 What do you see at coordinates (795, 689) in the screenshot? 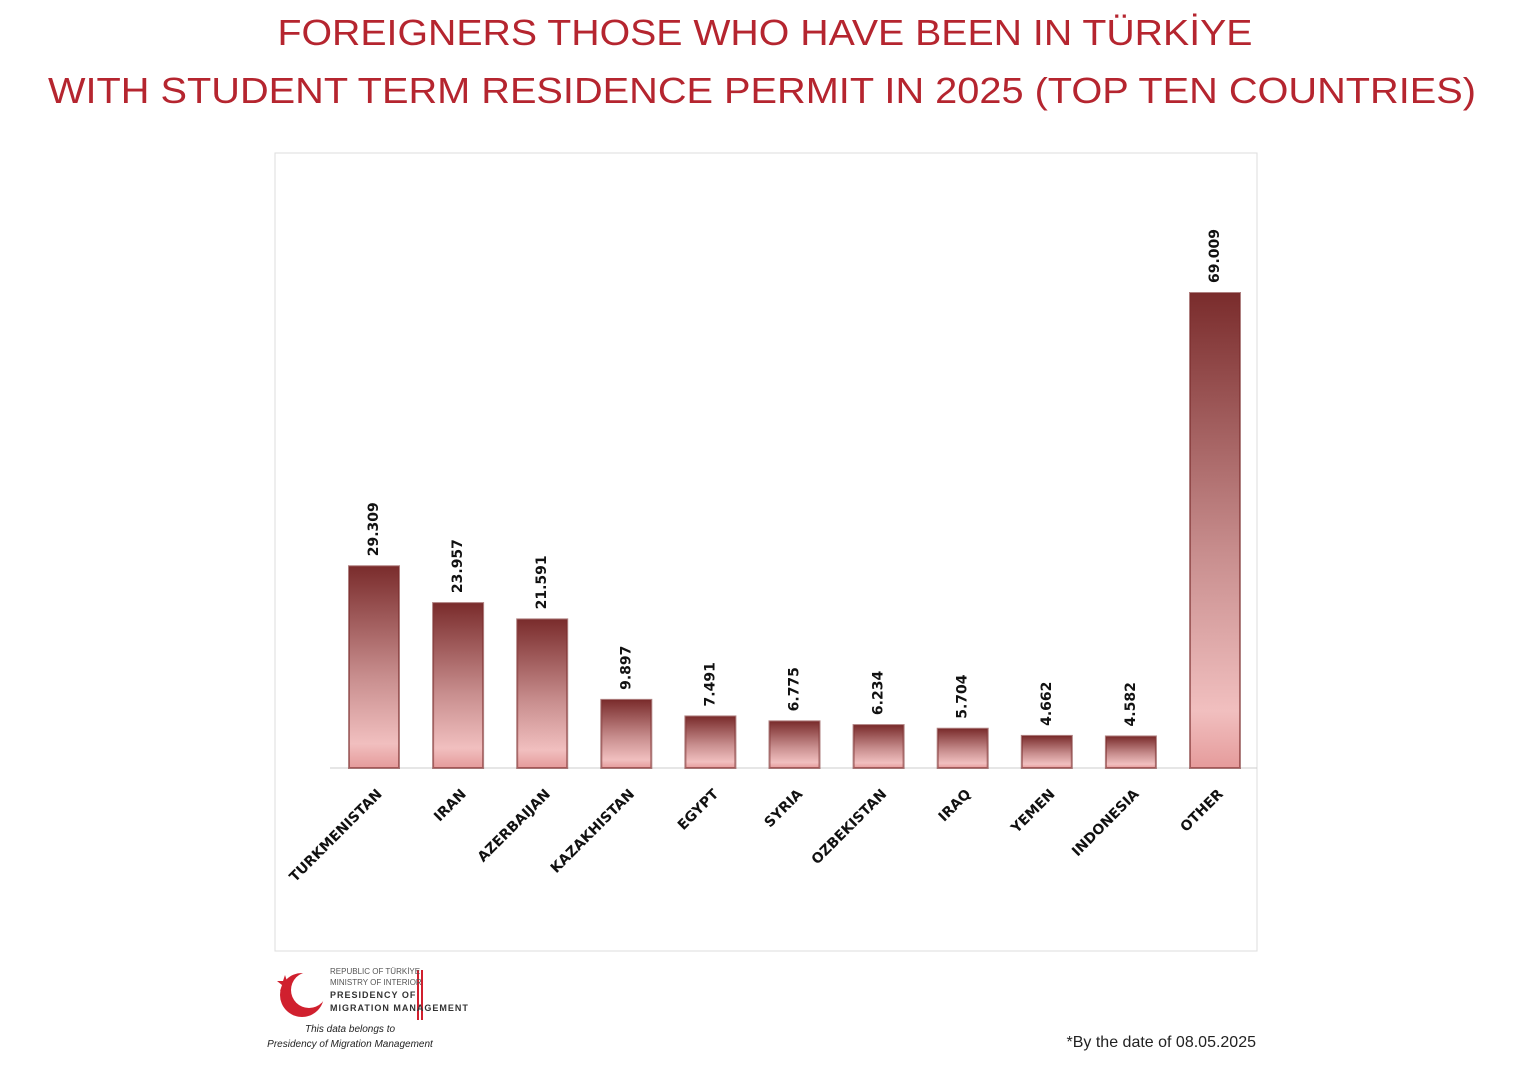
I see `value-label: 6.775` at bounding box center [795, 689].